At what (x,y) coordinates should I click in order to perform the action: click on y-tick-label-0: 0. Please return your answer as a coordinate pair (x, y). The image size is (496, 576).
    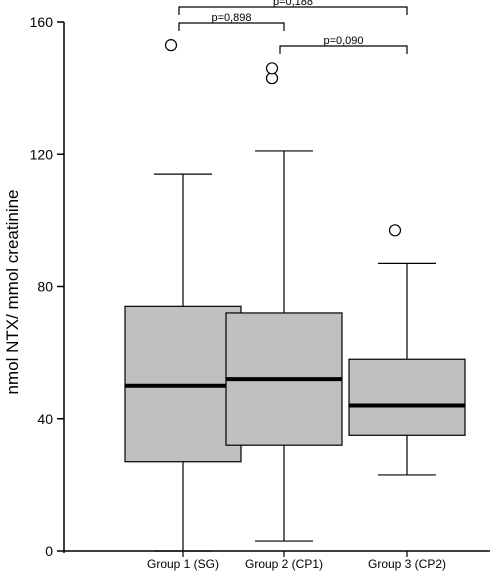
    Looking at the image, I should click on (49, 551).